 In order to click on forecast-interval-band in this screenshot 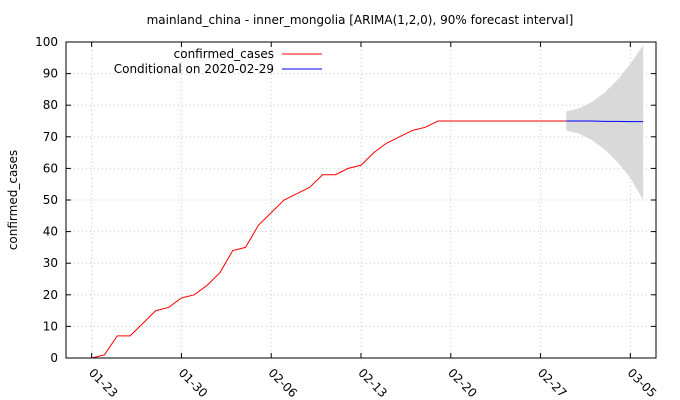, I will do `click(605, 122)`.